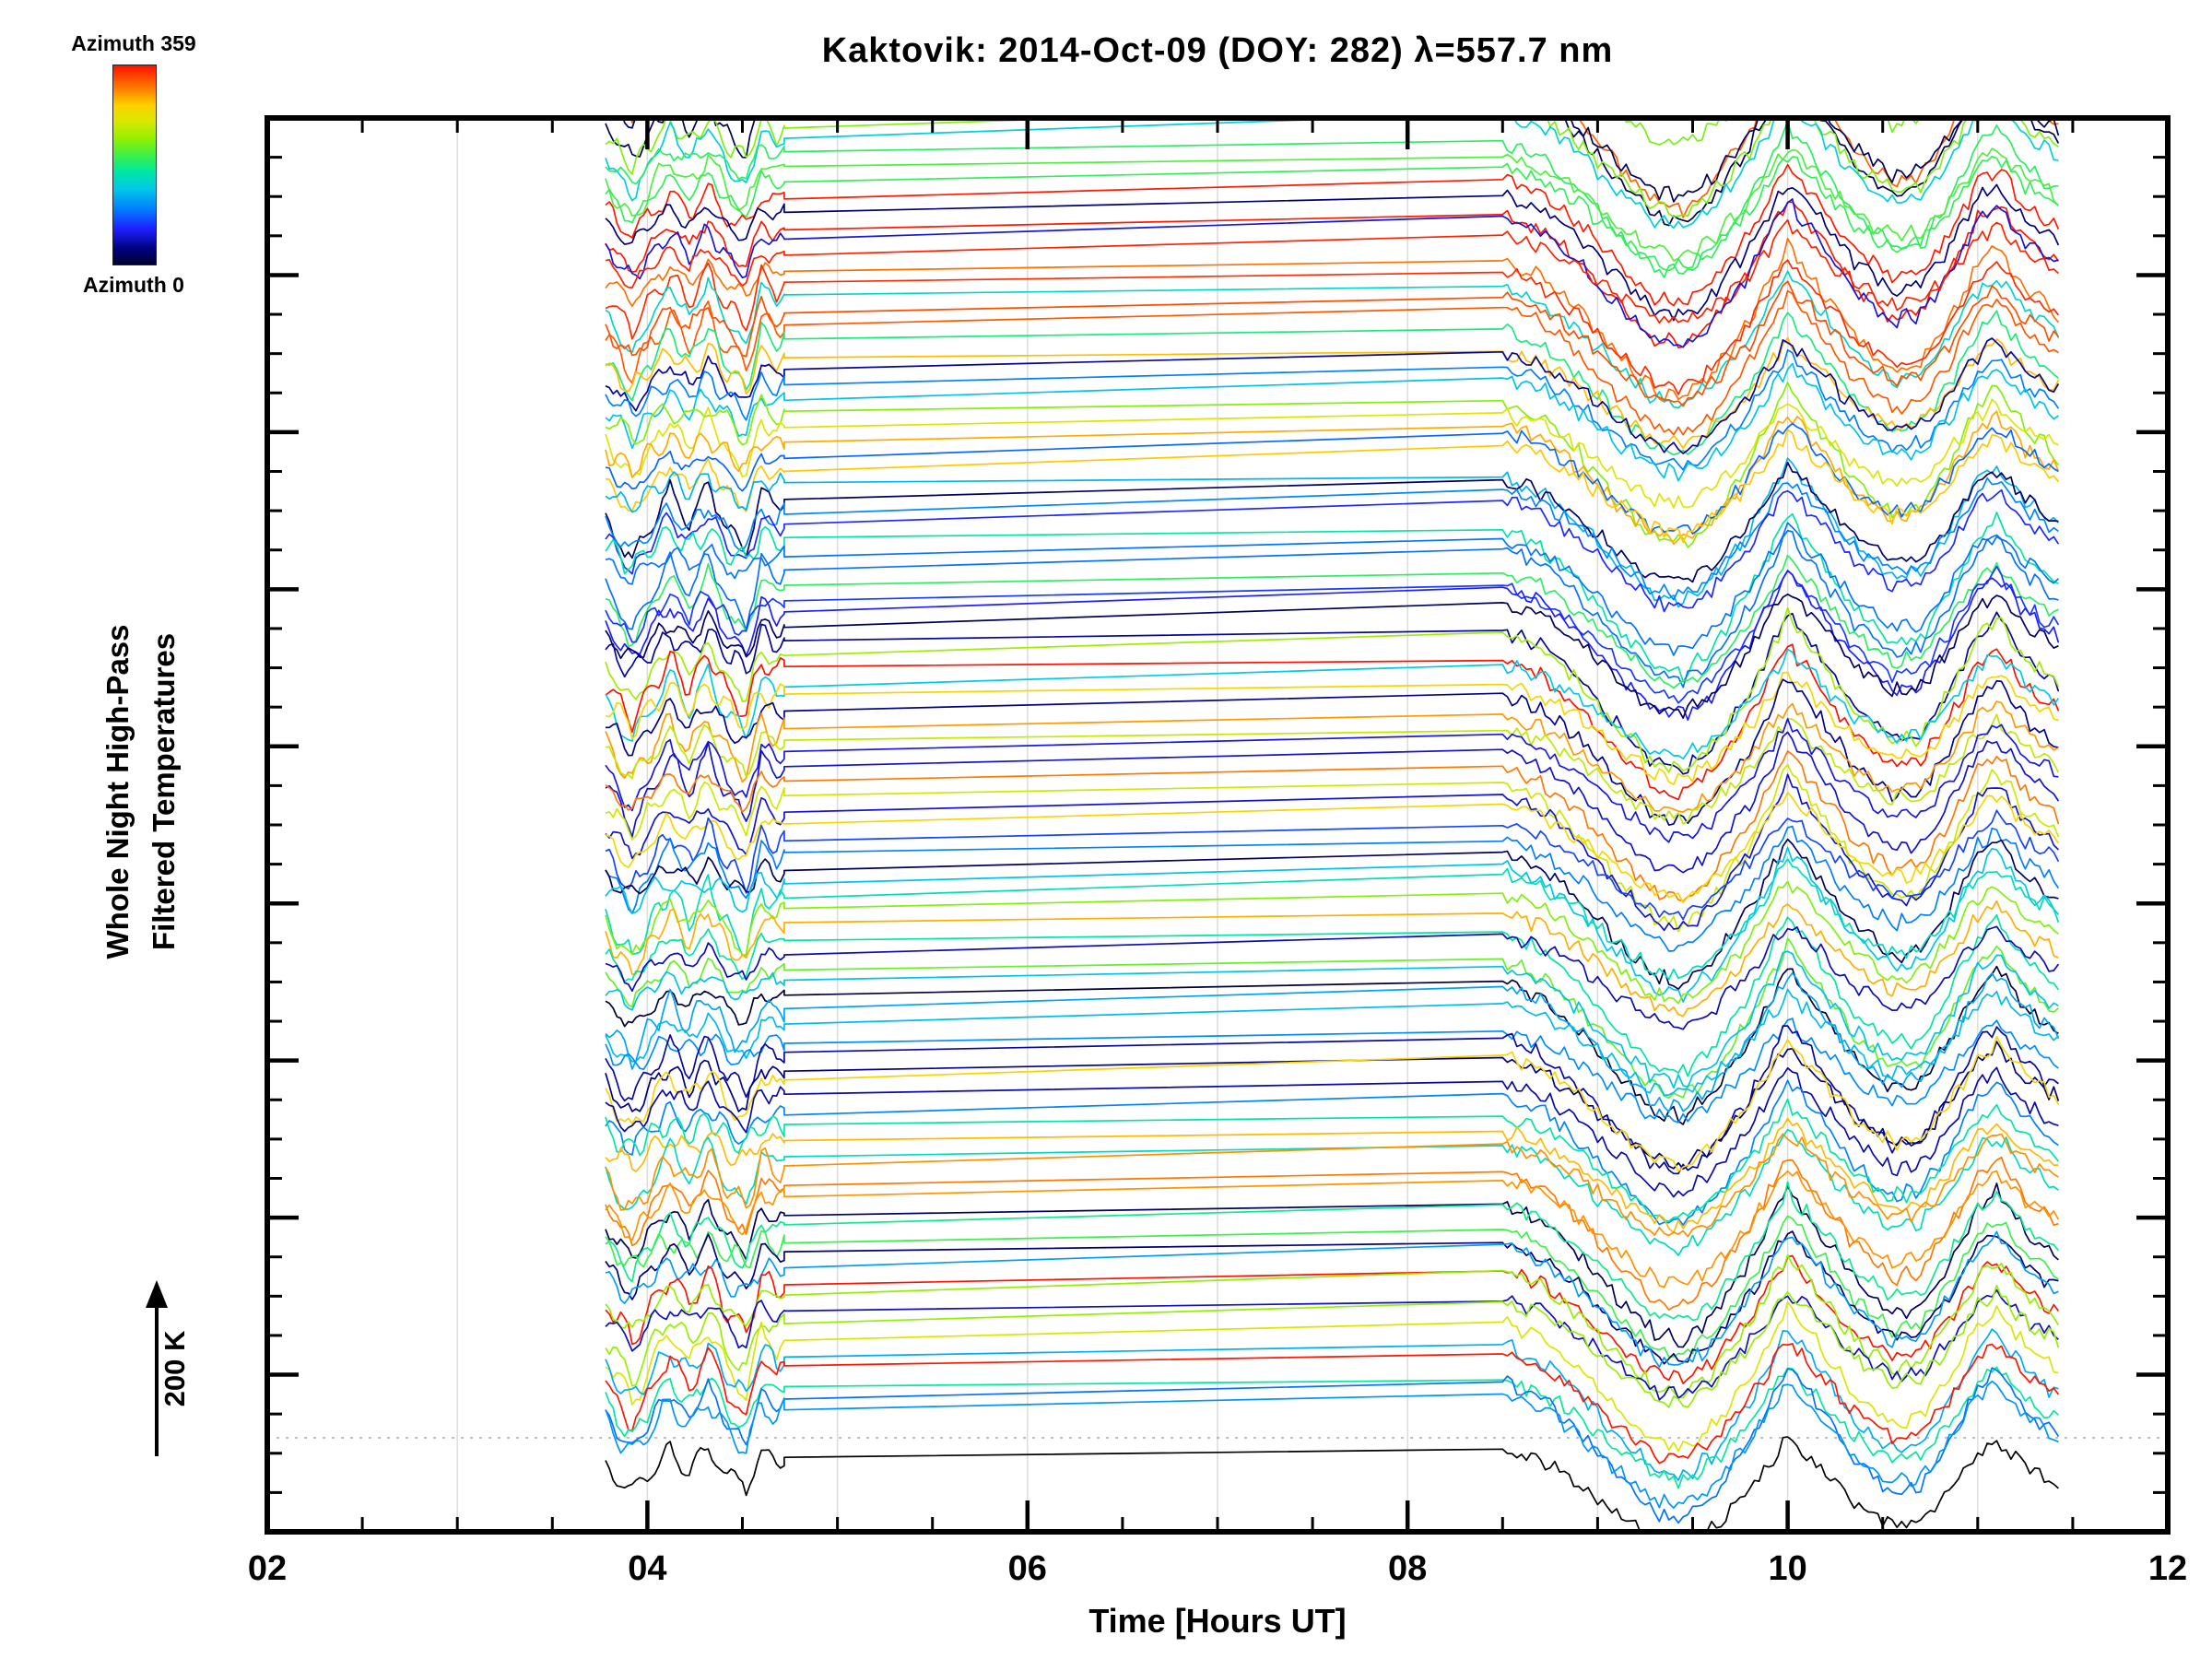 The image size is (2212, 1659). Describe the element at coordinates (133, 285) in the screenshot. I see `colorbar-bottom-label: Azimuth 0` at that location.